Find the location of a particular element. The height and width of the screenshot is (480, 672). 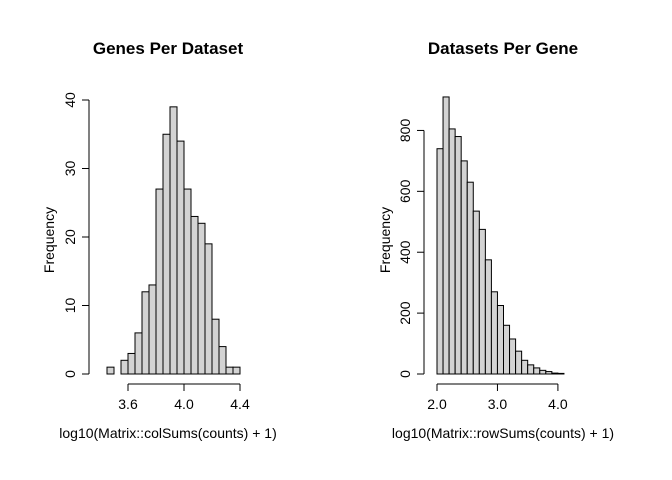

x-tick-label: 3.0 is located at coordinates (498, 404).